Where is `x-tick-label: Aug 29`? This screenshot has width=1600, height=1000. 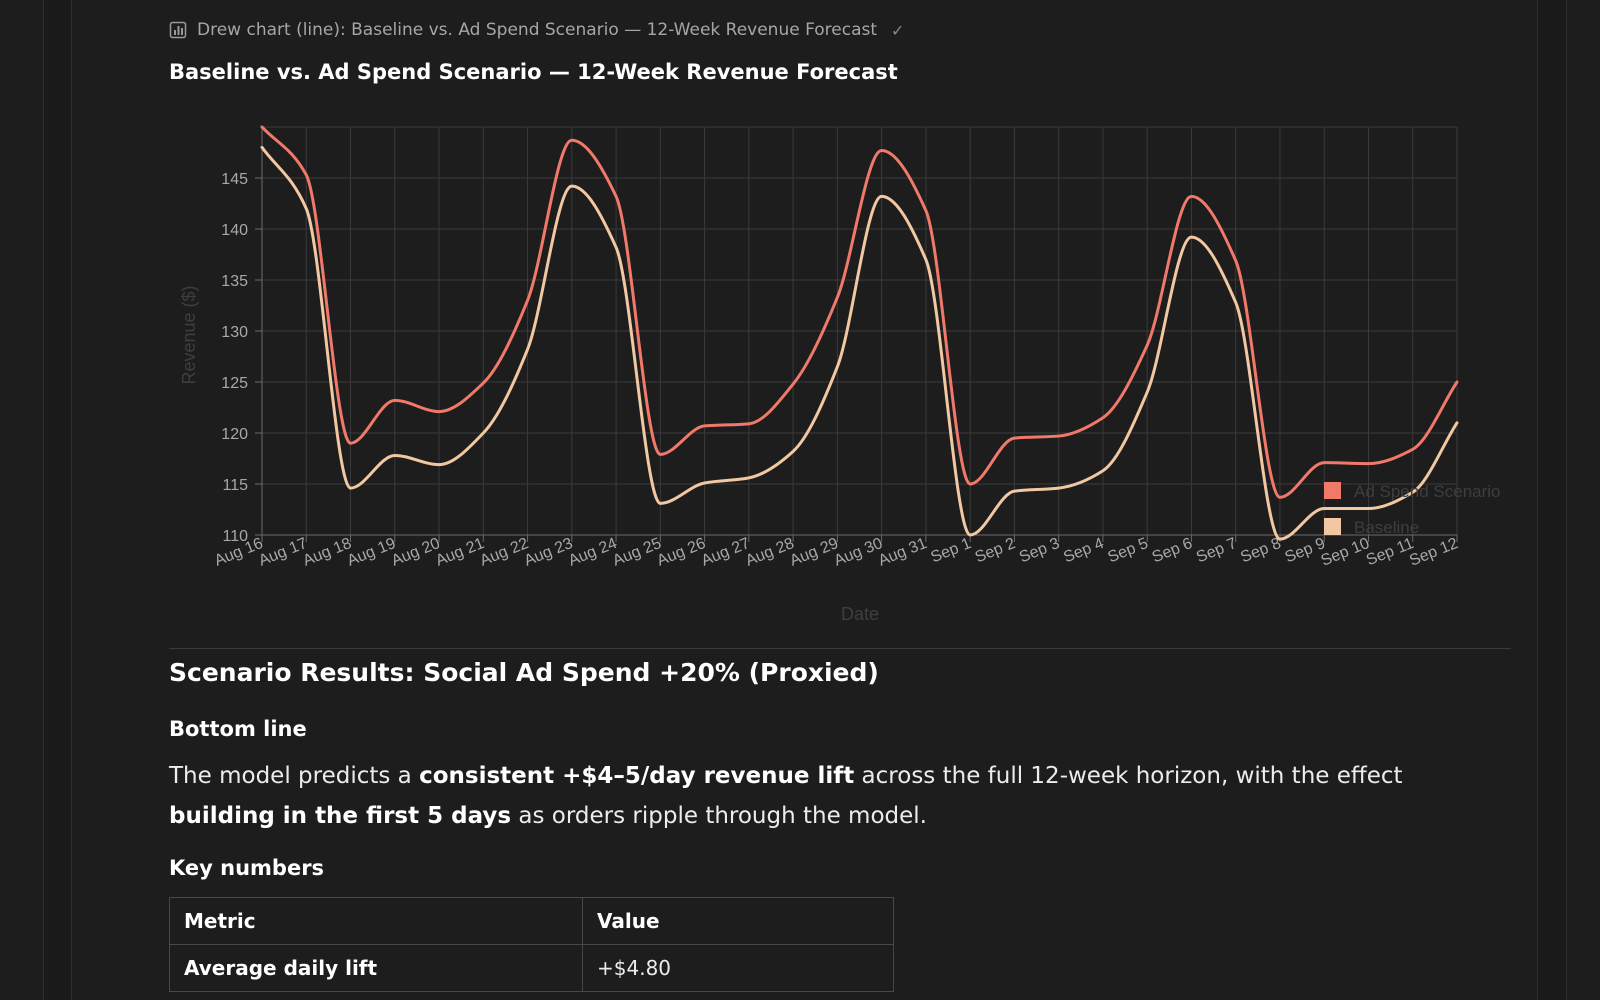
x-tick-label: Aug 29 is located at coordinates (813, 552).